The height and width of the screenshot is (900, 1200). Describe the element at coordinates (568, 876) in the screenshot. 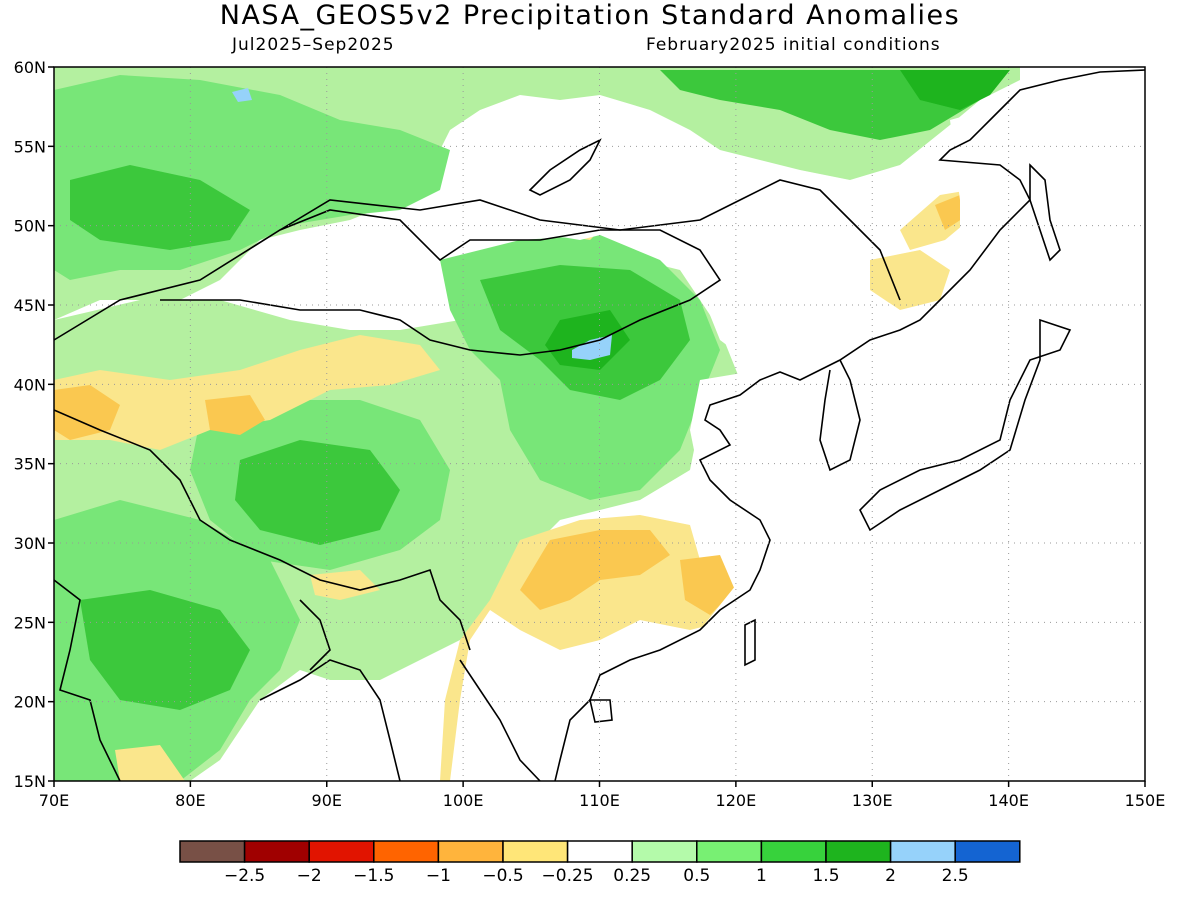

I see `colorbar-label: −0.25` at that location.